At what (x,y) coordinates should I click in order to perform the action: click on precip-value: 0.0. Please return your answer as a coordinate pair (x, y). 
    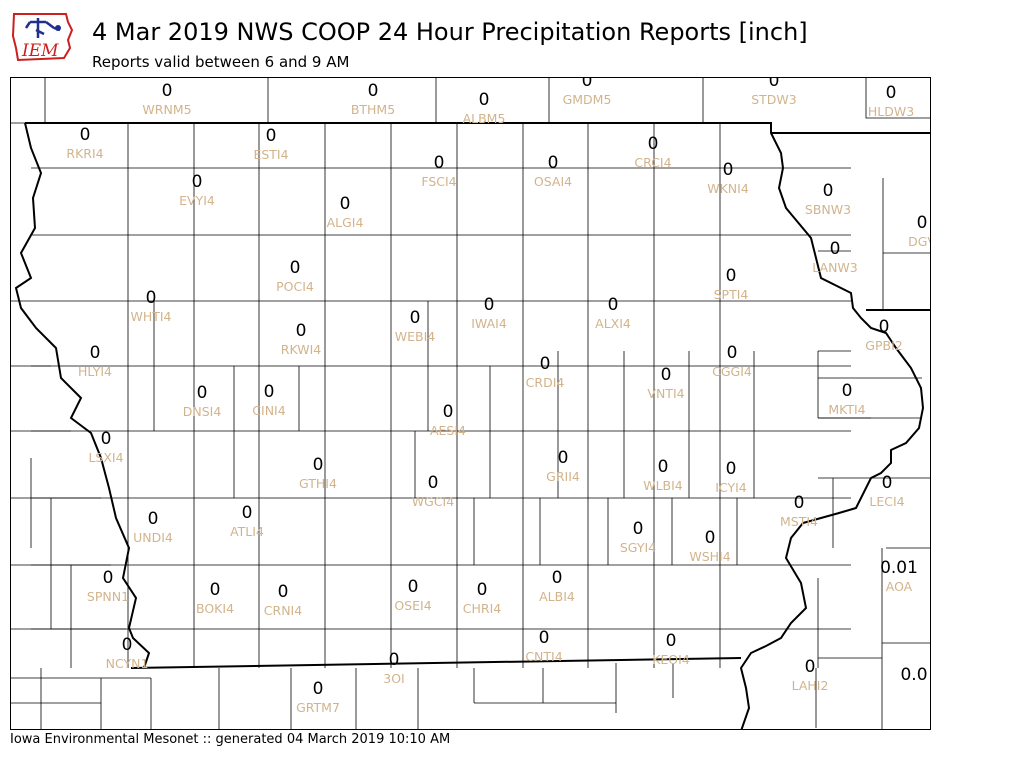
    Looking at the image, I should click on (913, 675).